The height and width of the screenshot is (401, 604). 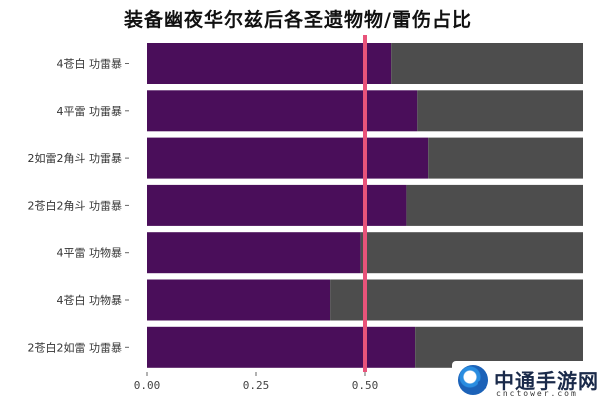 What do you see at coordinates (75, 158) in the screenshot?
I see `category-label-2: 2如雷2角斗 功雷暴` at bounding box center [75, 158].